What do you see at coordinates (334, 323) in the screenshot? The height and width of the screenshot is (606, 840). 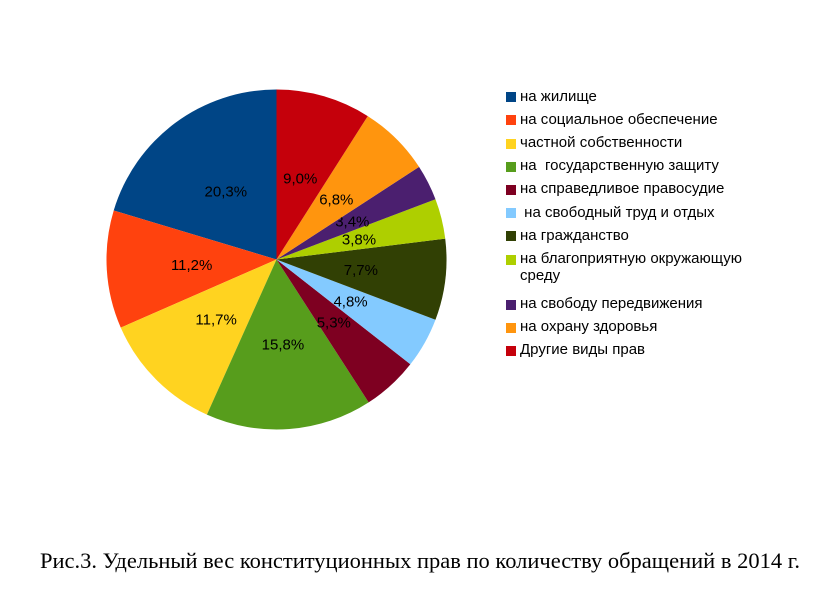 I see `pie-slice-label: 5,3%` at bounding box center [334, 323].